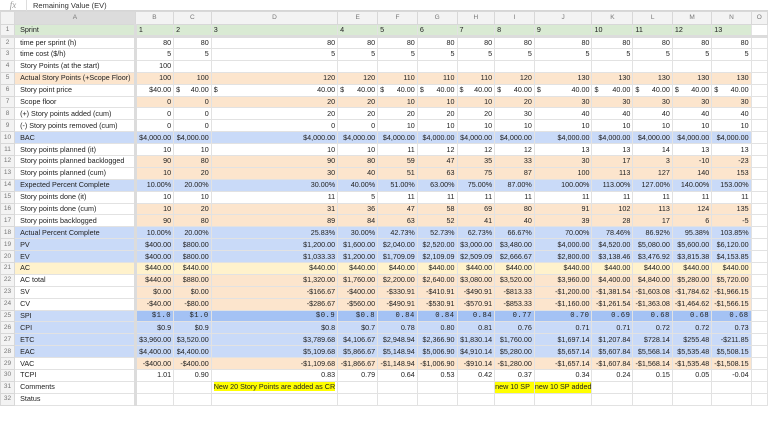  I want to click on cell: 62.73%, so click(476, 233).